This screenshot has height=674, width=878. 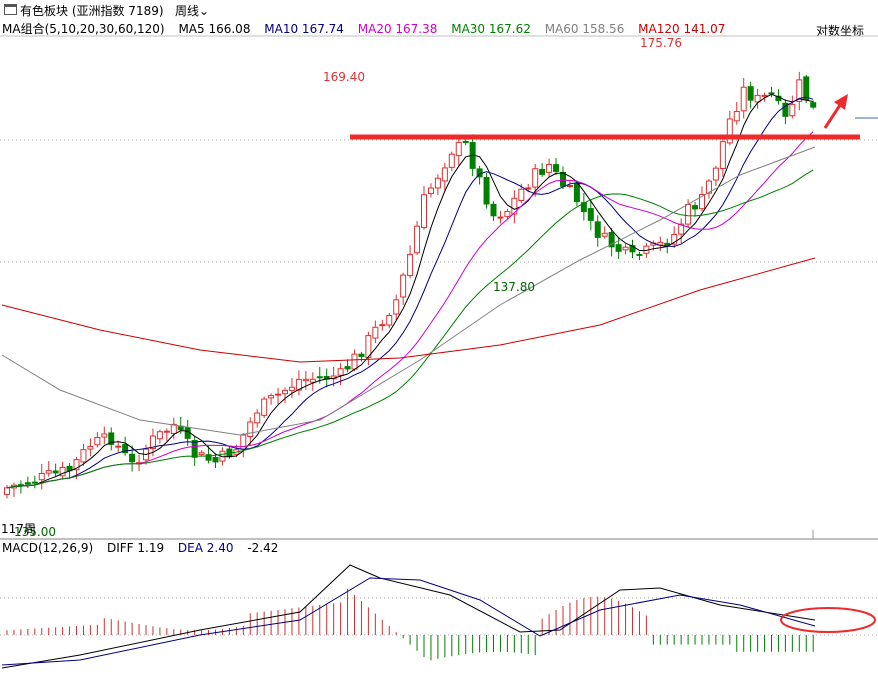 What do you see at coordinates (491, 29) in the screenshot?
I see `ma30-label: MA30 167.62` at bounding box center [491, 29].